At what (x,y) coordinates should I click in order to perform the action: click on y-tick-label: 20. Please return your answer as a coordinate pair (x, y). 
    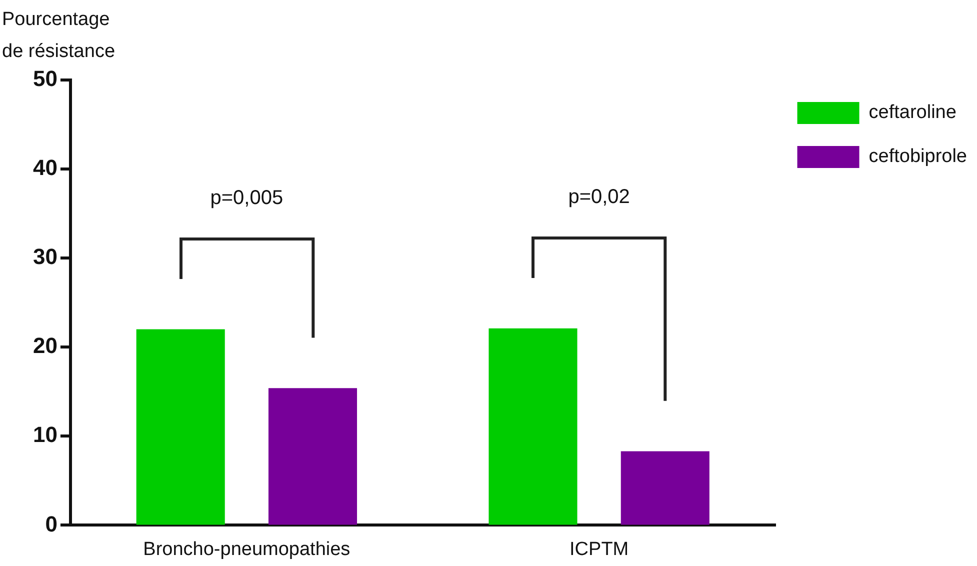
    Looking at the image, I should click on (45, 345).